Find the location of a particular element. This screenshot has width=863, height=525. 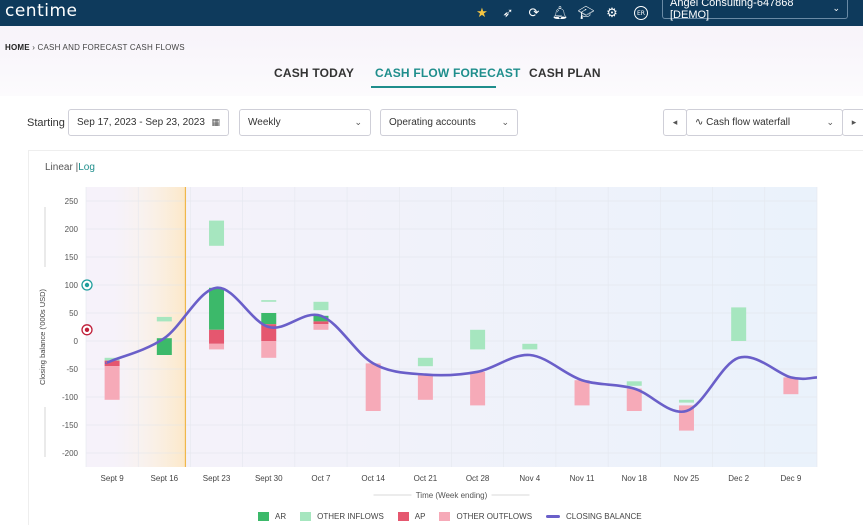

chevron-right-icon: ▸ is located at coordinates (854, 122).